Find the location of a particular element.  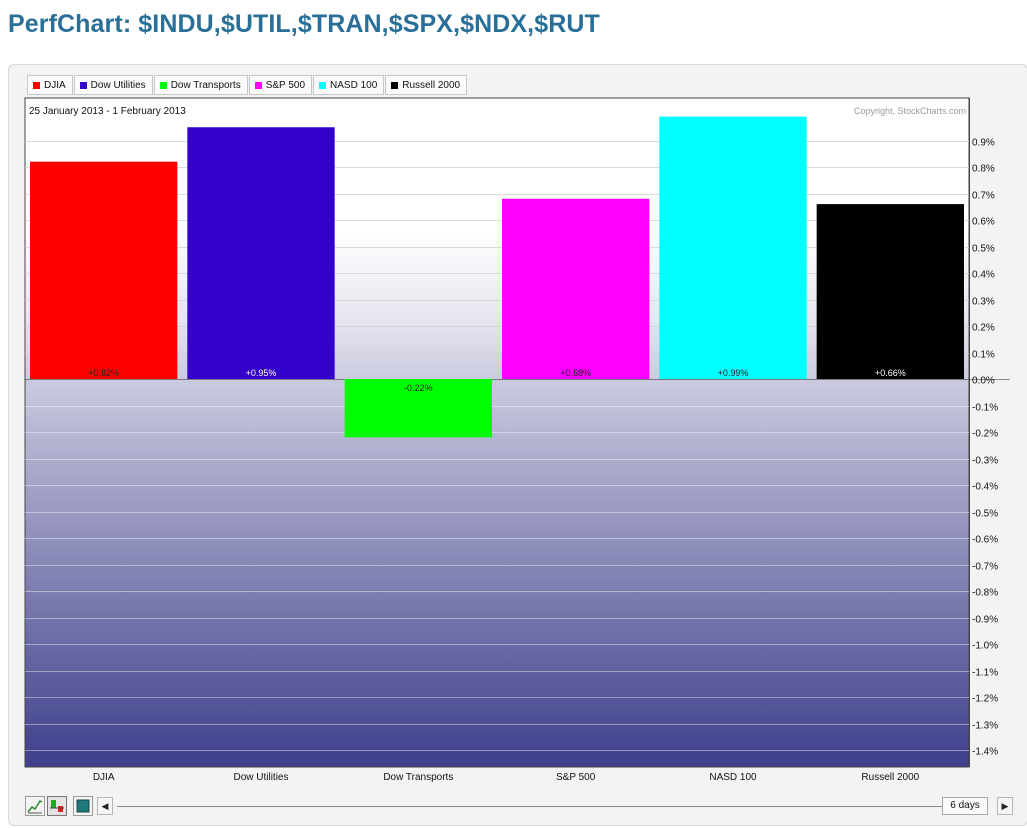

y-tick-label: 0.4% is located at coordinates (983, 275).